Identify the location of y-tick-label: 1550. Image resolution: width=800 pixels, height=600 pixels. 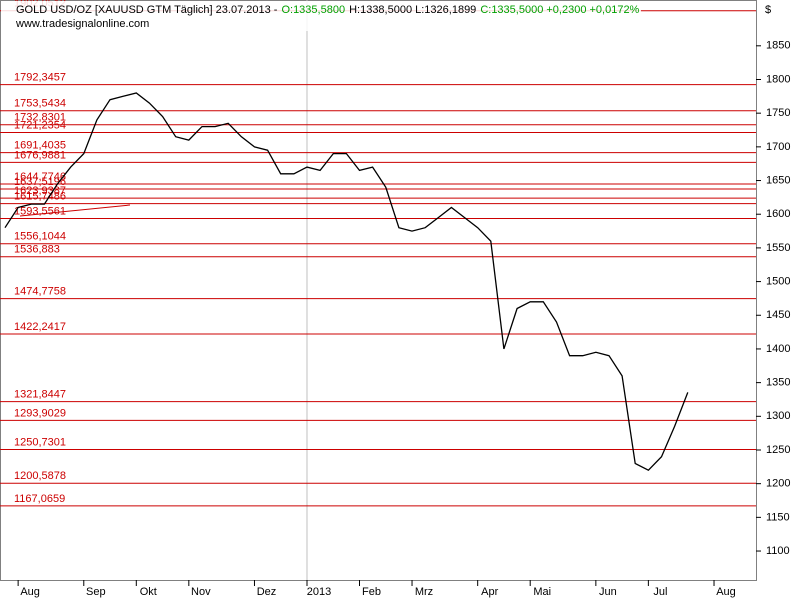
(778, 248).